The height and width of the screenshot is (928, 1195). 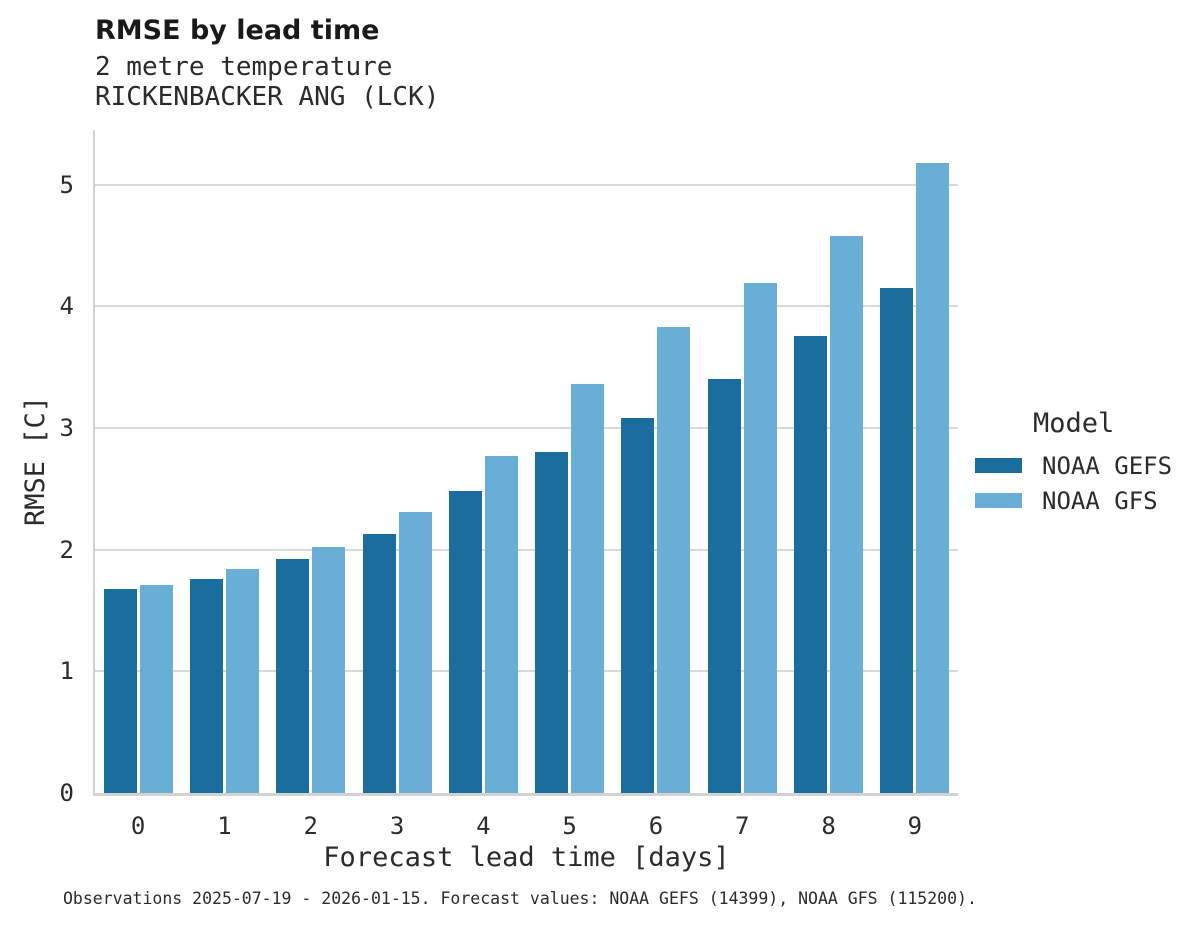 What do you see at coordinates (94, 461) in the screenshot?
I see `y-axis-spine` at bounding box center [94, 461].